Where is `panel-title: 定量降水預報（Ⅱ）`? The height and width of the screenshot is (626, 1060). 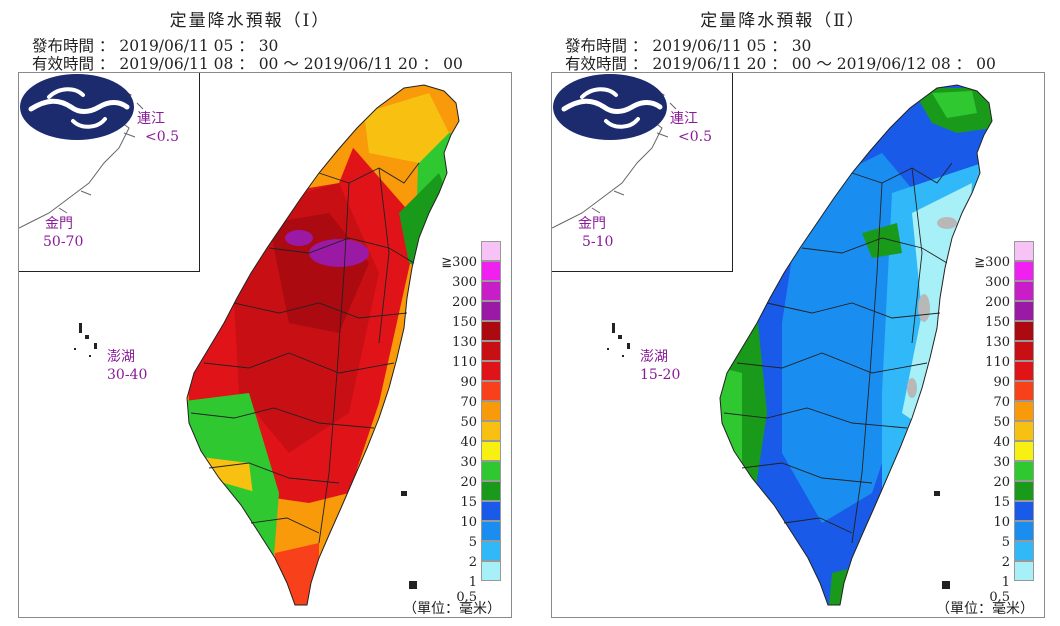 panel-title: 定量降水預報（Ⅱ） is located at coordinates (783, 21).